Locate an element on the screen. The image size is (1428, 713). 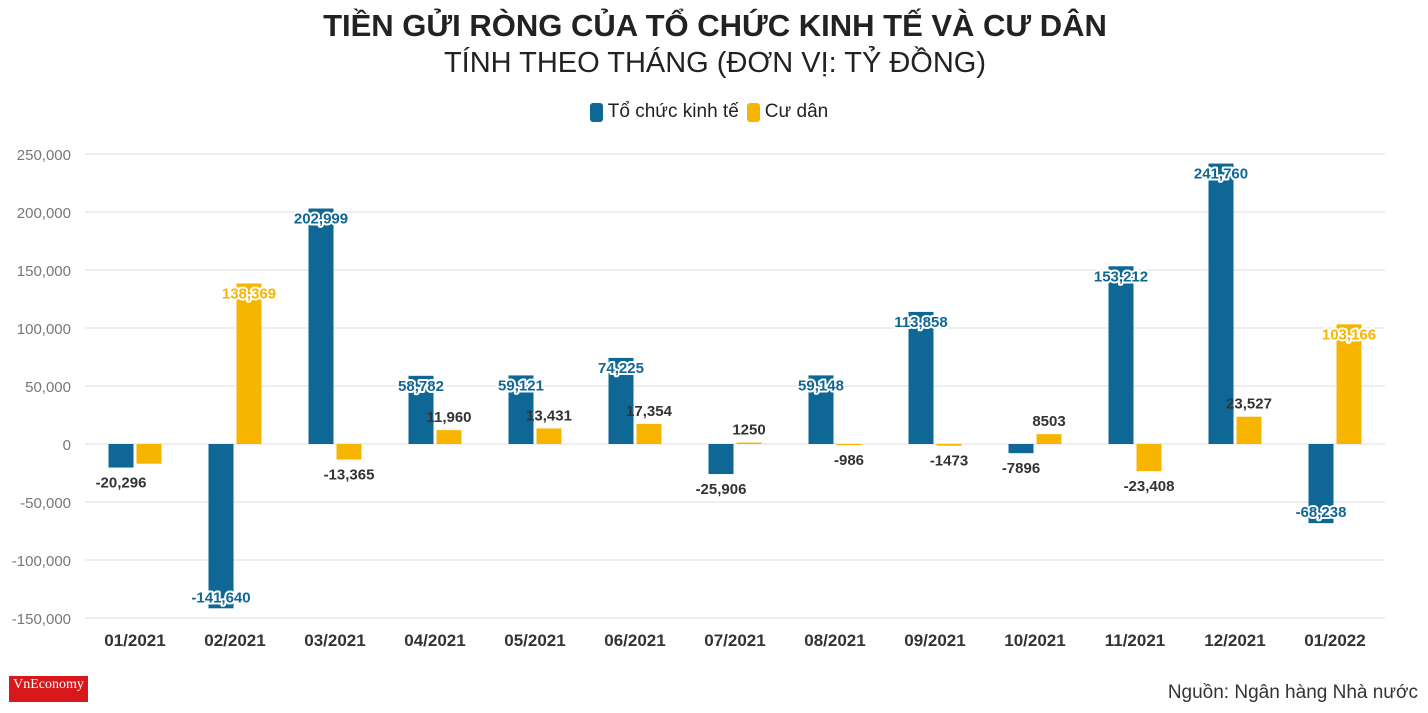
data-label-to-chuc: -20,296 is located at coordinates (121, 483).